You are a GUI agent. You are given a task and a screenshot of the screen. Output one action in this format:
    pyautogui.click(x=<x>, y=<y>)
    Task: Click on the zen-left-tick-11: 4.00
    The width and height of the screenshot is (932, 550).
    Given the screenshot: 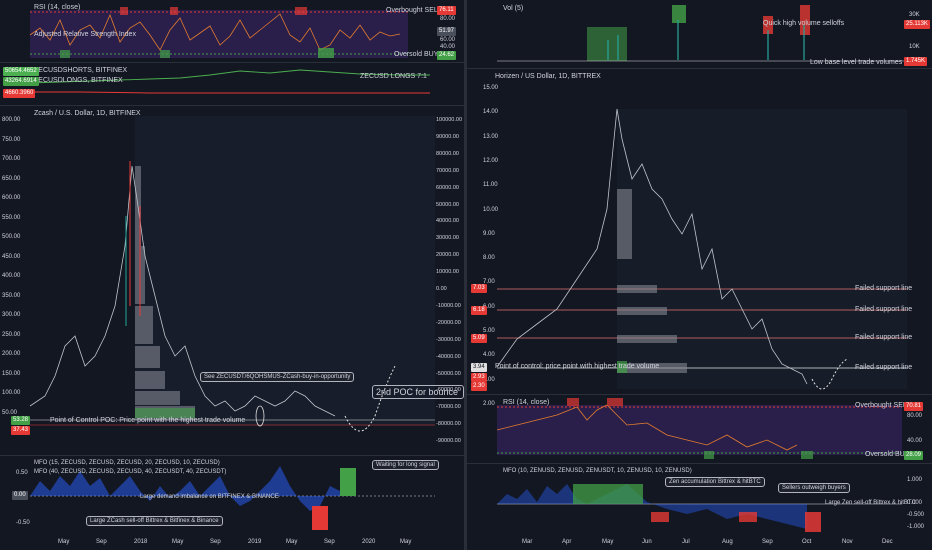 What is the action you would take?
    pyautogui.click(x=489, y=355)
    